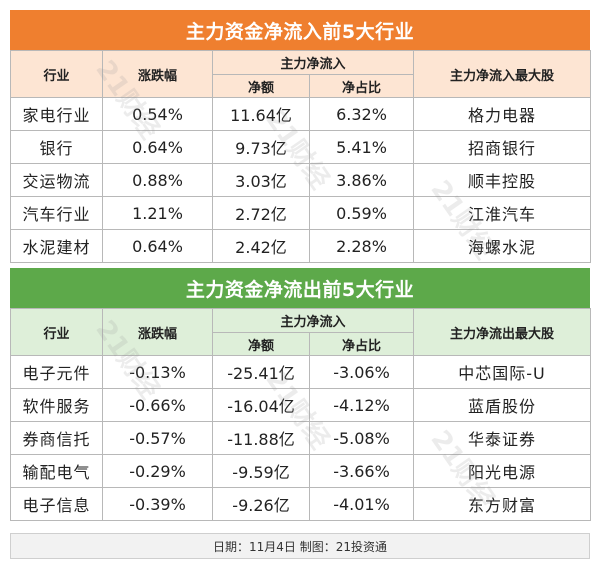 Image resolution: width=600 pixels, height=569 pixels. What do you see at coordinates (361, 471) in the screenshot?
I see `ratio-cell: -3.66%` at bounding box center [361, 471].